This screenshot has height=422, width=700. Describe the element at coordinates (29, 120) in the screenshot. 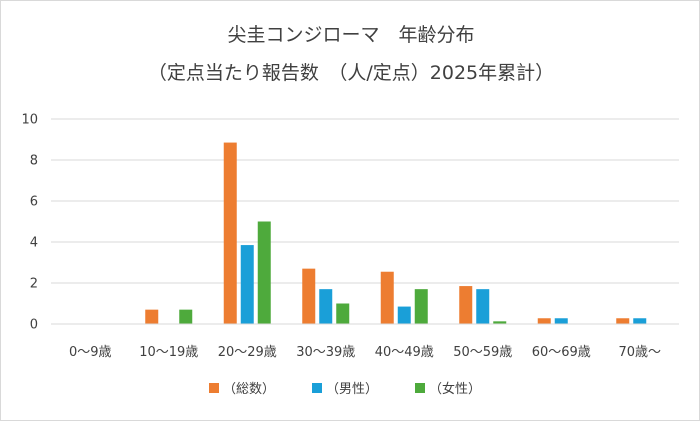

I see `y-tick-label: 10` at that location.